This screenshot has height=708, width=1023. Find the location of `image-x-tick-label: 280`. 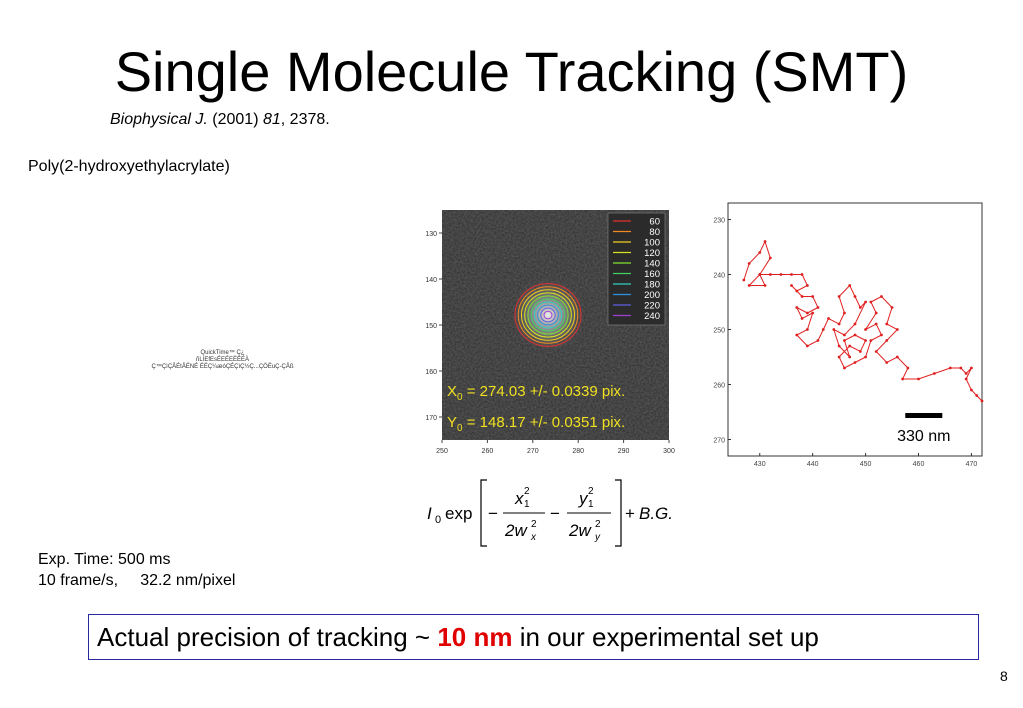

image-x-tick-label: 280 is located at coordinates (578, 451).